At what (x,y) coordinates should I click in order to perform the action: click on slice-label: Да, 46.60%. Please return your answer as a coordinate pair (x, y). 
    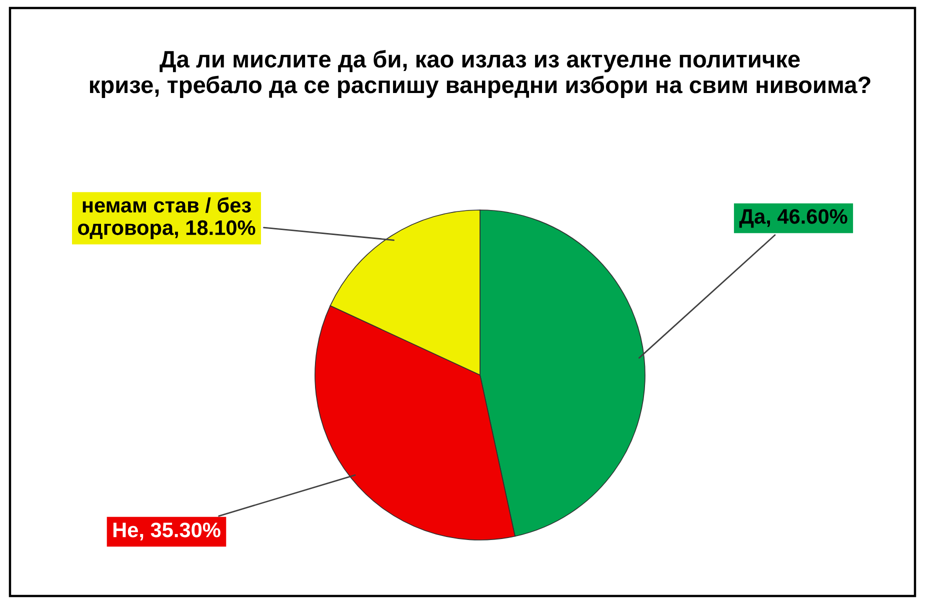
    Looking at the image, I should click on (793, 218).